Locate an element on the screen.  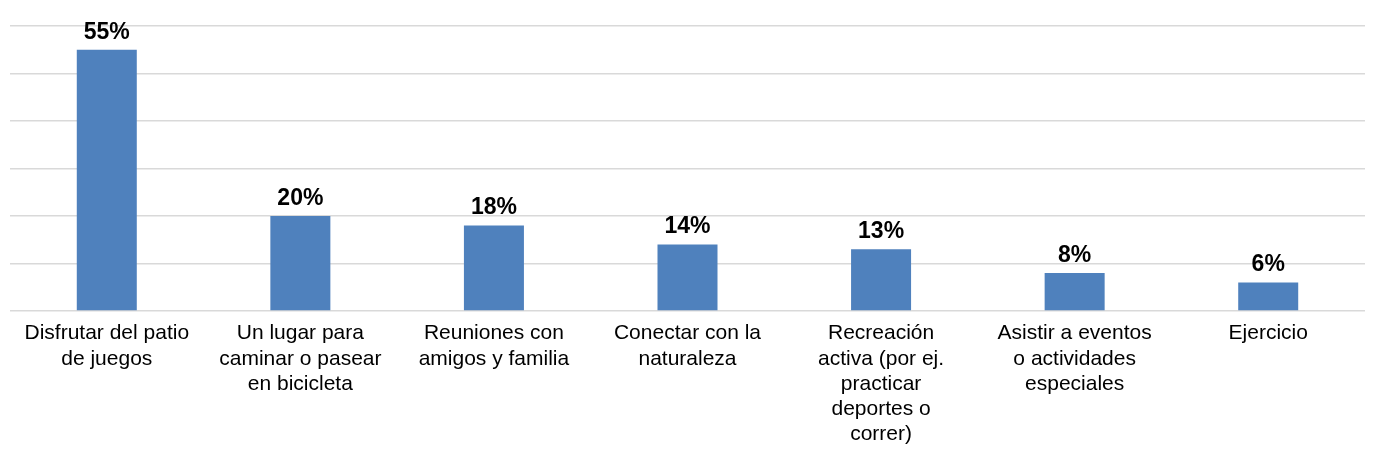
x-tick-label: Un lugar para caminar o pasear en bicicleta is located at coordinates (300, 357).